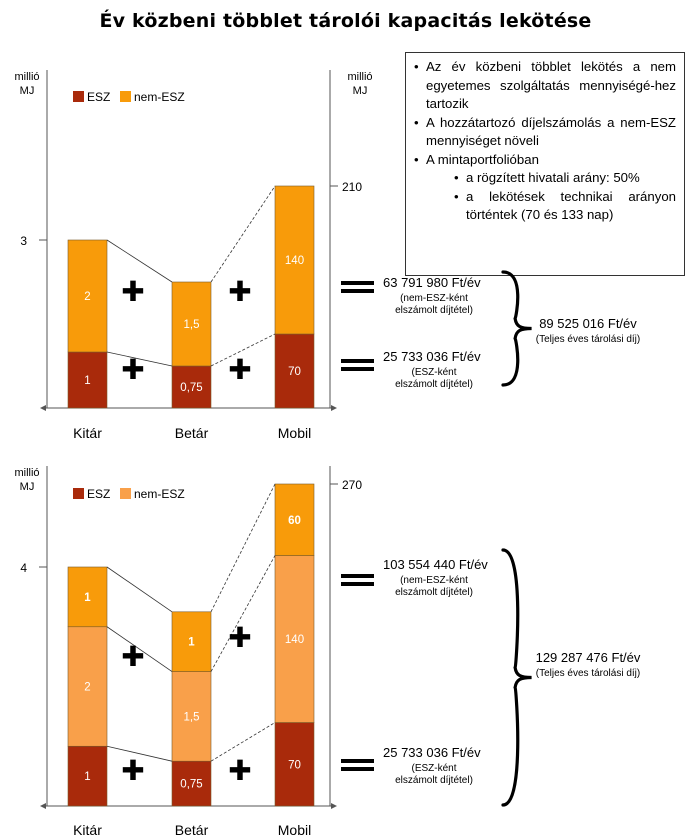 This screenshot has height=840, width=691. I want to click on nem-esz-amount: 103 554 440 Ft/év, so click(435, 564).